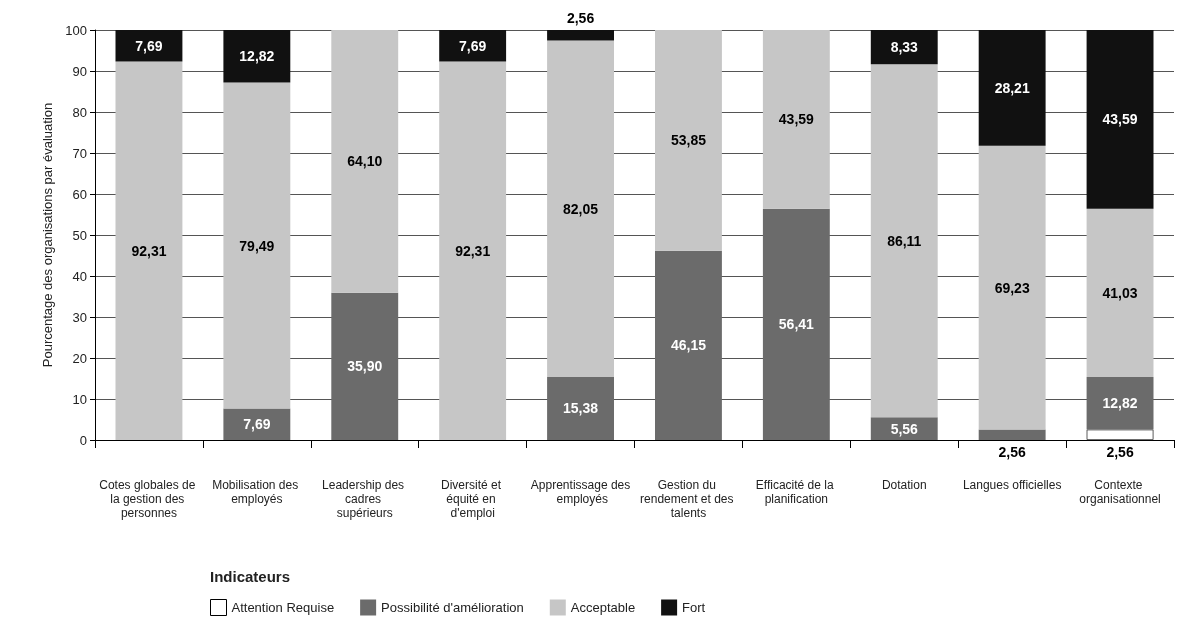  Describe the element at coordinates (283, 607) in the screenshot. I see `legend-label: Attention Requise` at that location.